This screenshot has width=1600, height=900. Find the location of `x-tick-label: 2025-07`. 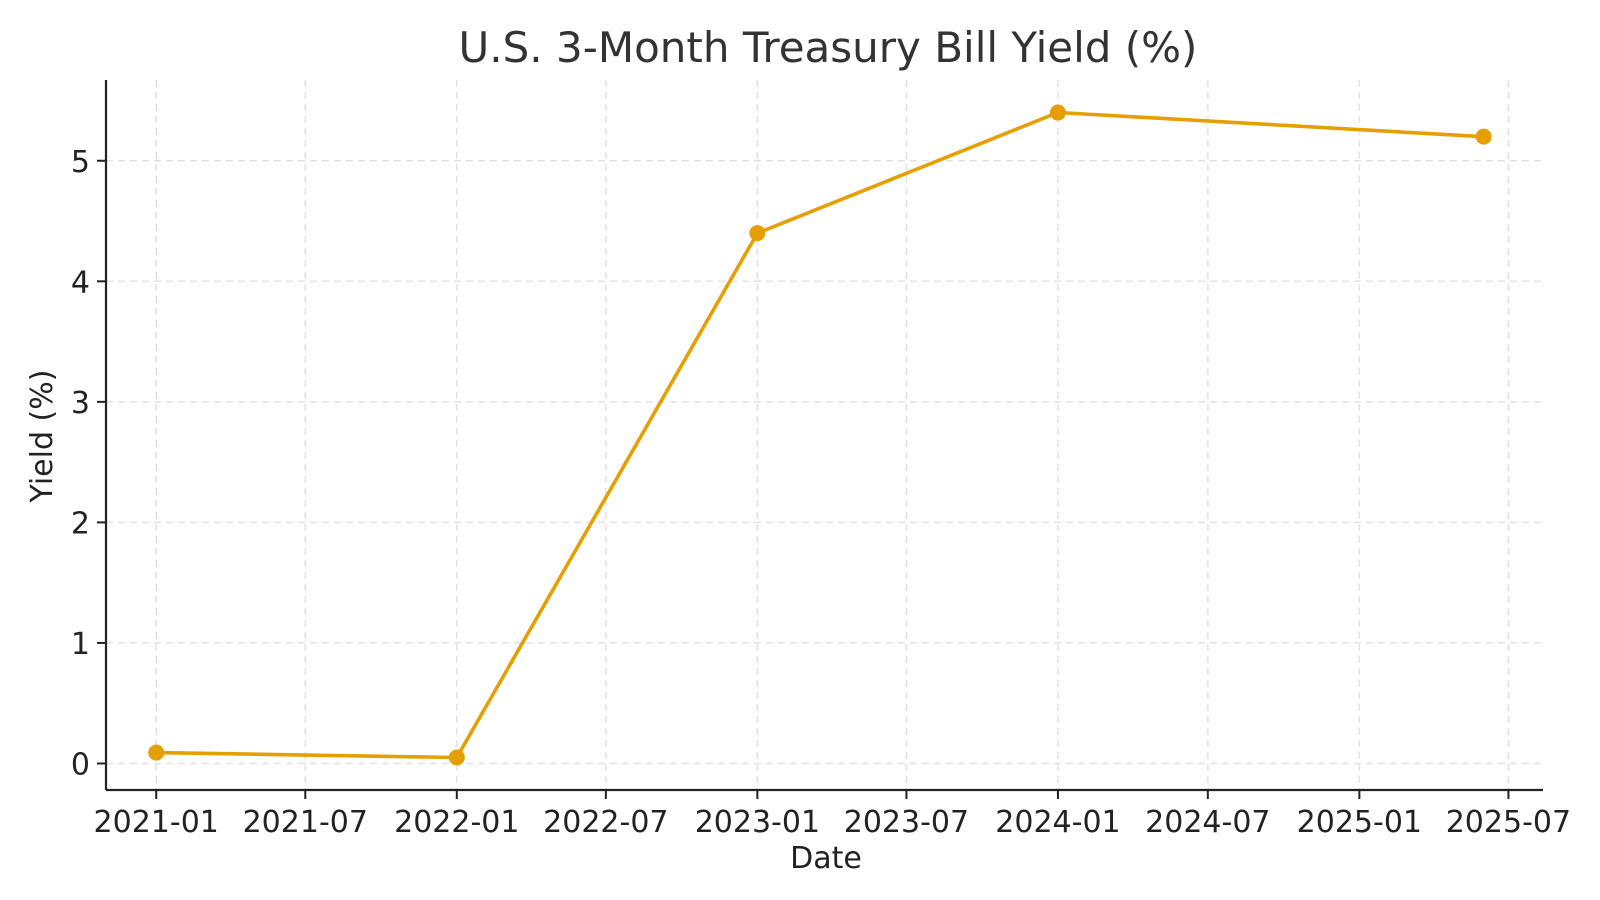

x-tick-label: 2025-07 is located at coordinates (1508, 822).